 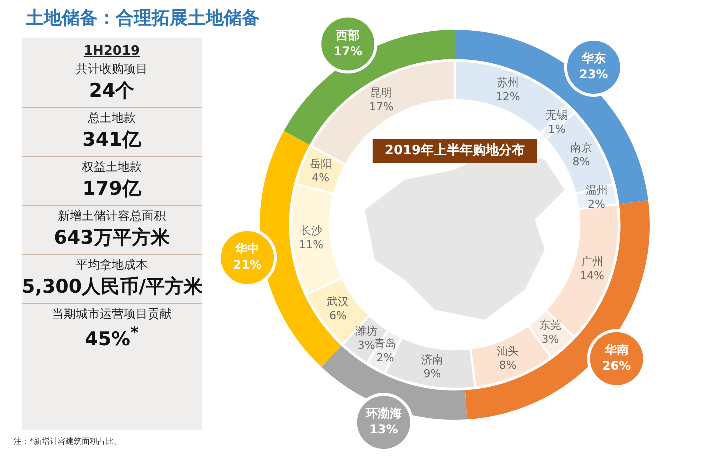 What do you see at coordinates (112, 238) in the screenshot?
I see `text: 643万平方米` at bounding box center [112, 238].